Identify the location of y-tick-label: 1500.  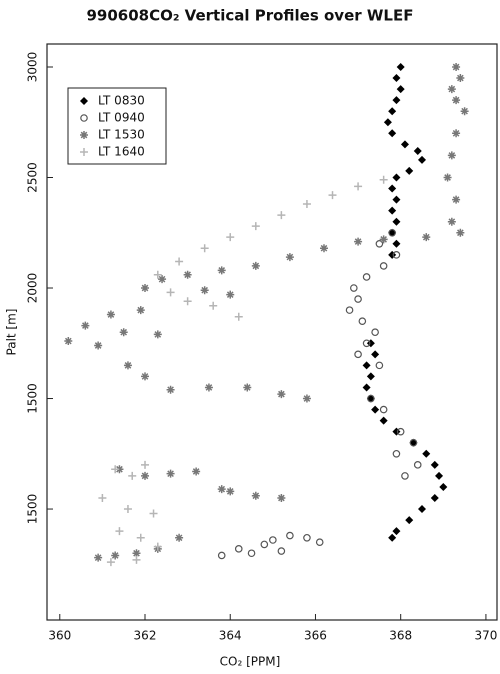
(33, 398).